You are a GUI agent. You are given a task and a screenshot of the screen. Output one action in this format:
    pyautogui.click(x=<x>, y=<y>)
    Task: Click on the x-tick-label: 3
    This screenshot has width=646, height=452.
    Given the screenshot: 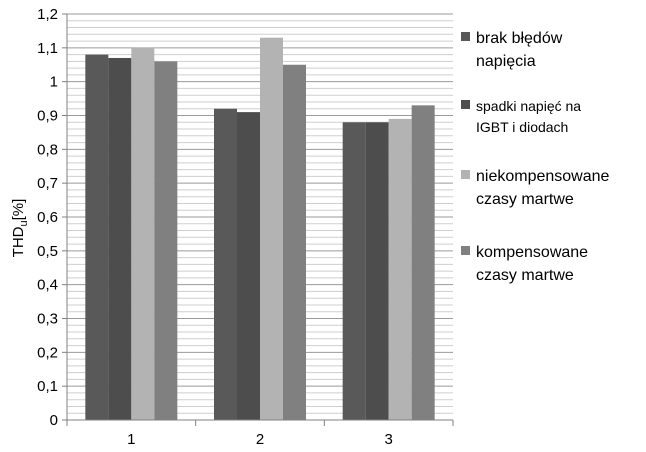 What is the action you would take?
    pyautogui.click(x=388, y=439)
    